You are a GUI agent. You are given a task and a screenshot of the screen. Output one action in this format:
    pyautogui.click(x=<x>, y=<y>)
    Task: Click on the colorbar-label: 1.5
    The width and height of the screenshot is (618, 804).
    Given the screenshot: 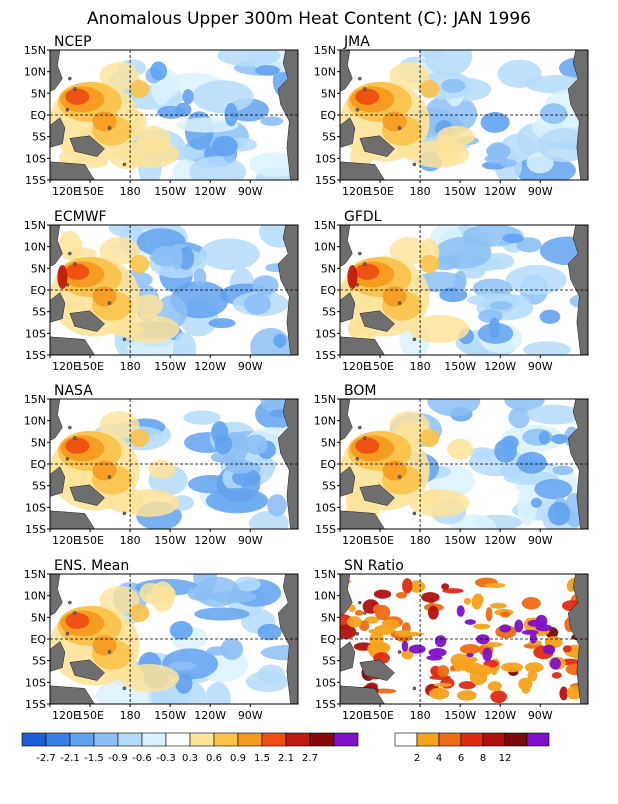 What is the action you would take?
    pyautogui.click(x=262, y=758)
    